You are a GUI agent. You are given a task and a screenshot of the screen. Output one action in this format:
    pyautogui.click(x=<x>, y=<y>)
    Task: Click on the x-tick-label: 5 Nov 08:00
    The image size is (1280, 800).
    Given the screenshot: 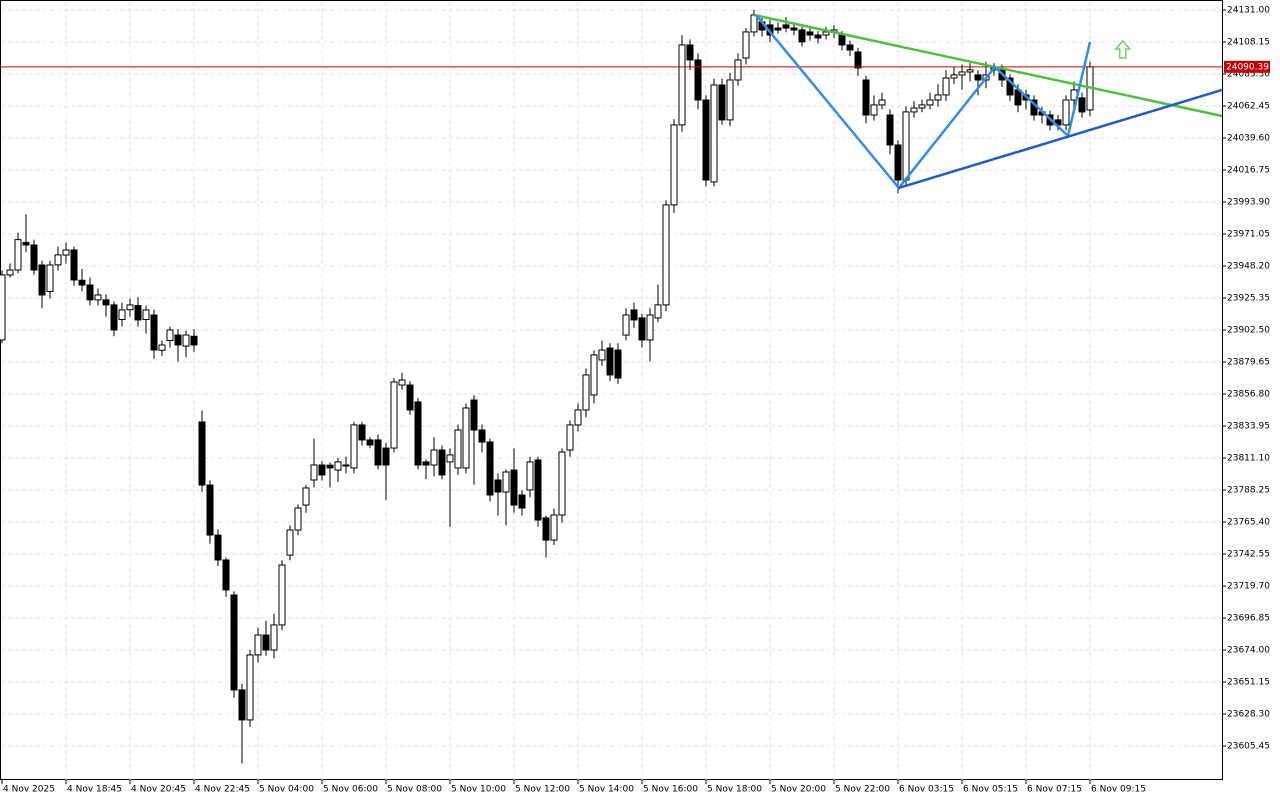 What is the action you would take?
    pyautogui.click(x=414, y=790)
    